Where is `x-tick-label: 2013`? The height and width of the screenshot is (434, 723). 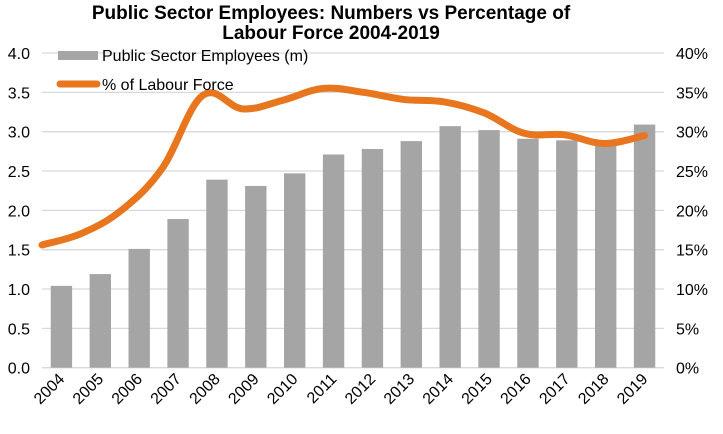 x-tick-label: 2013 is located at coordinates (399, 389).